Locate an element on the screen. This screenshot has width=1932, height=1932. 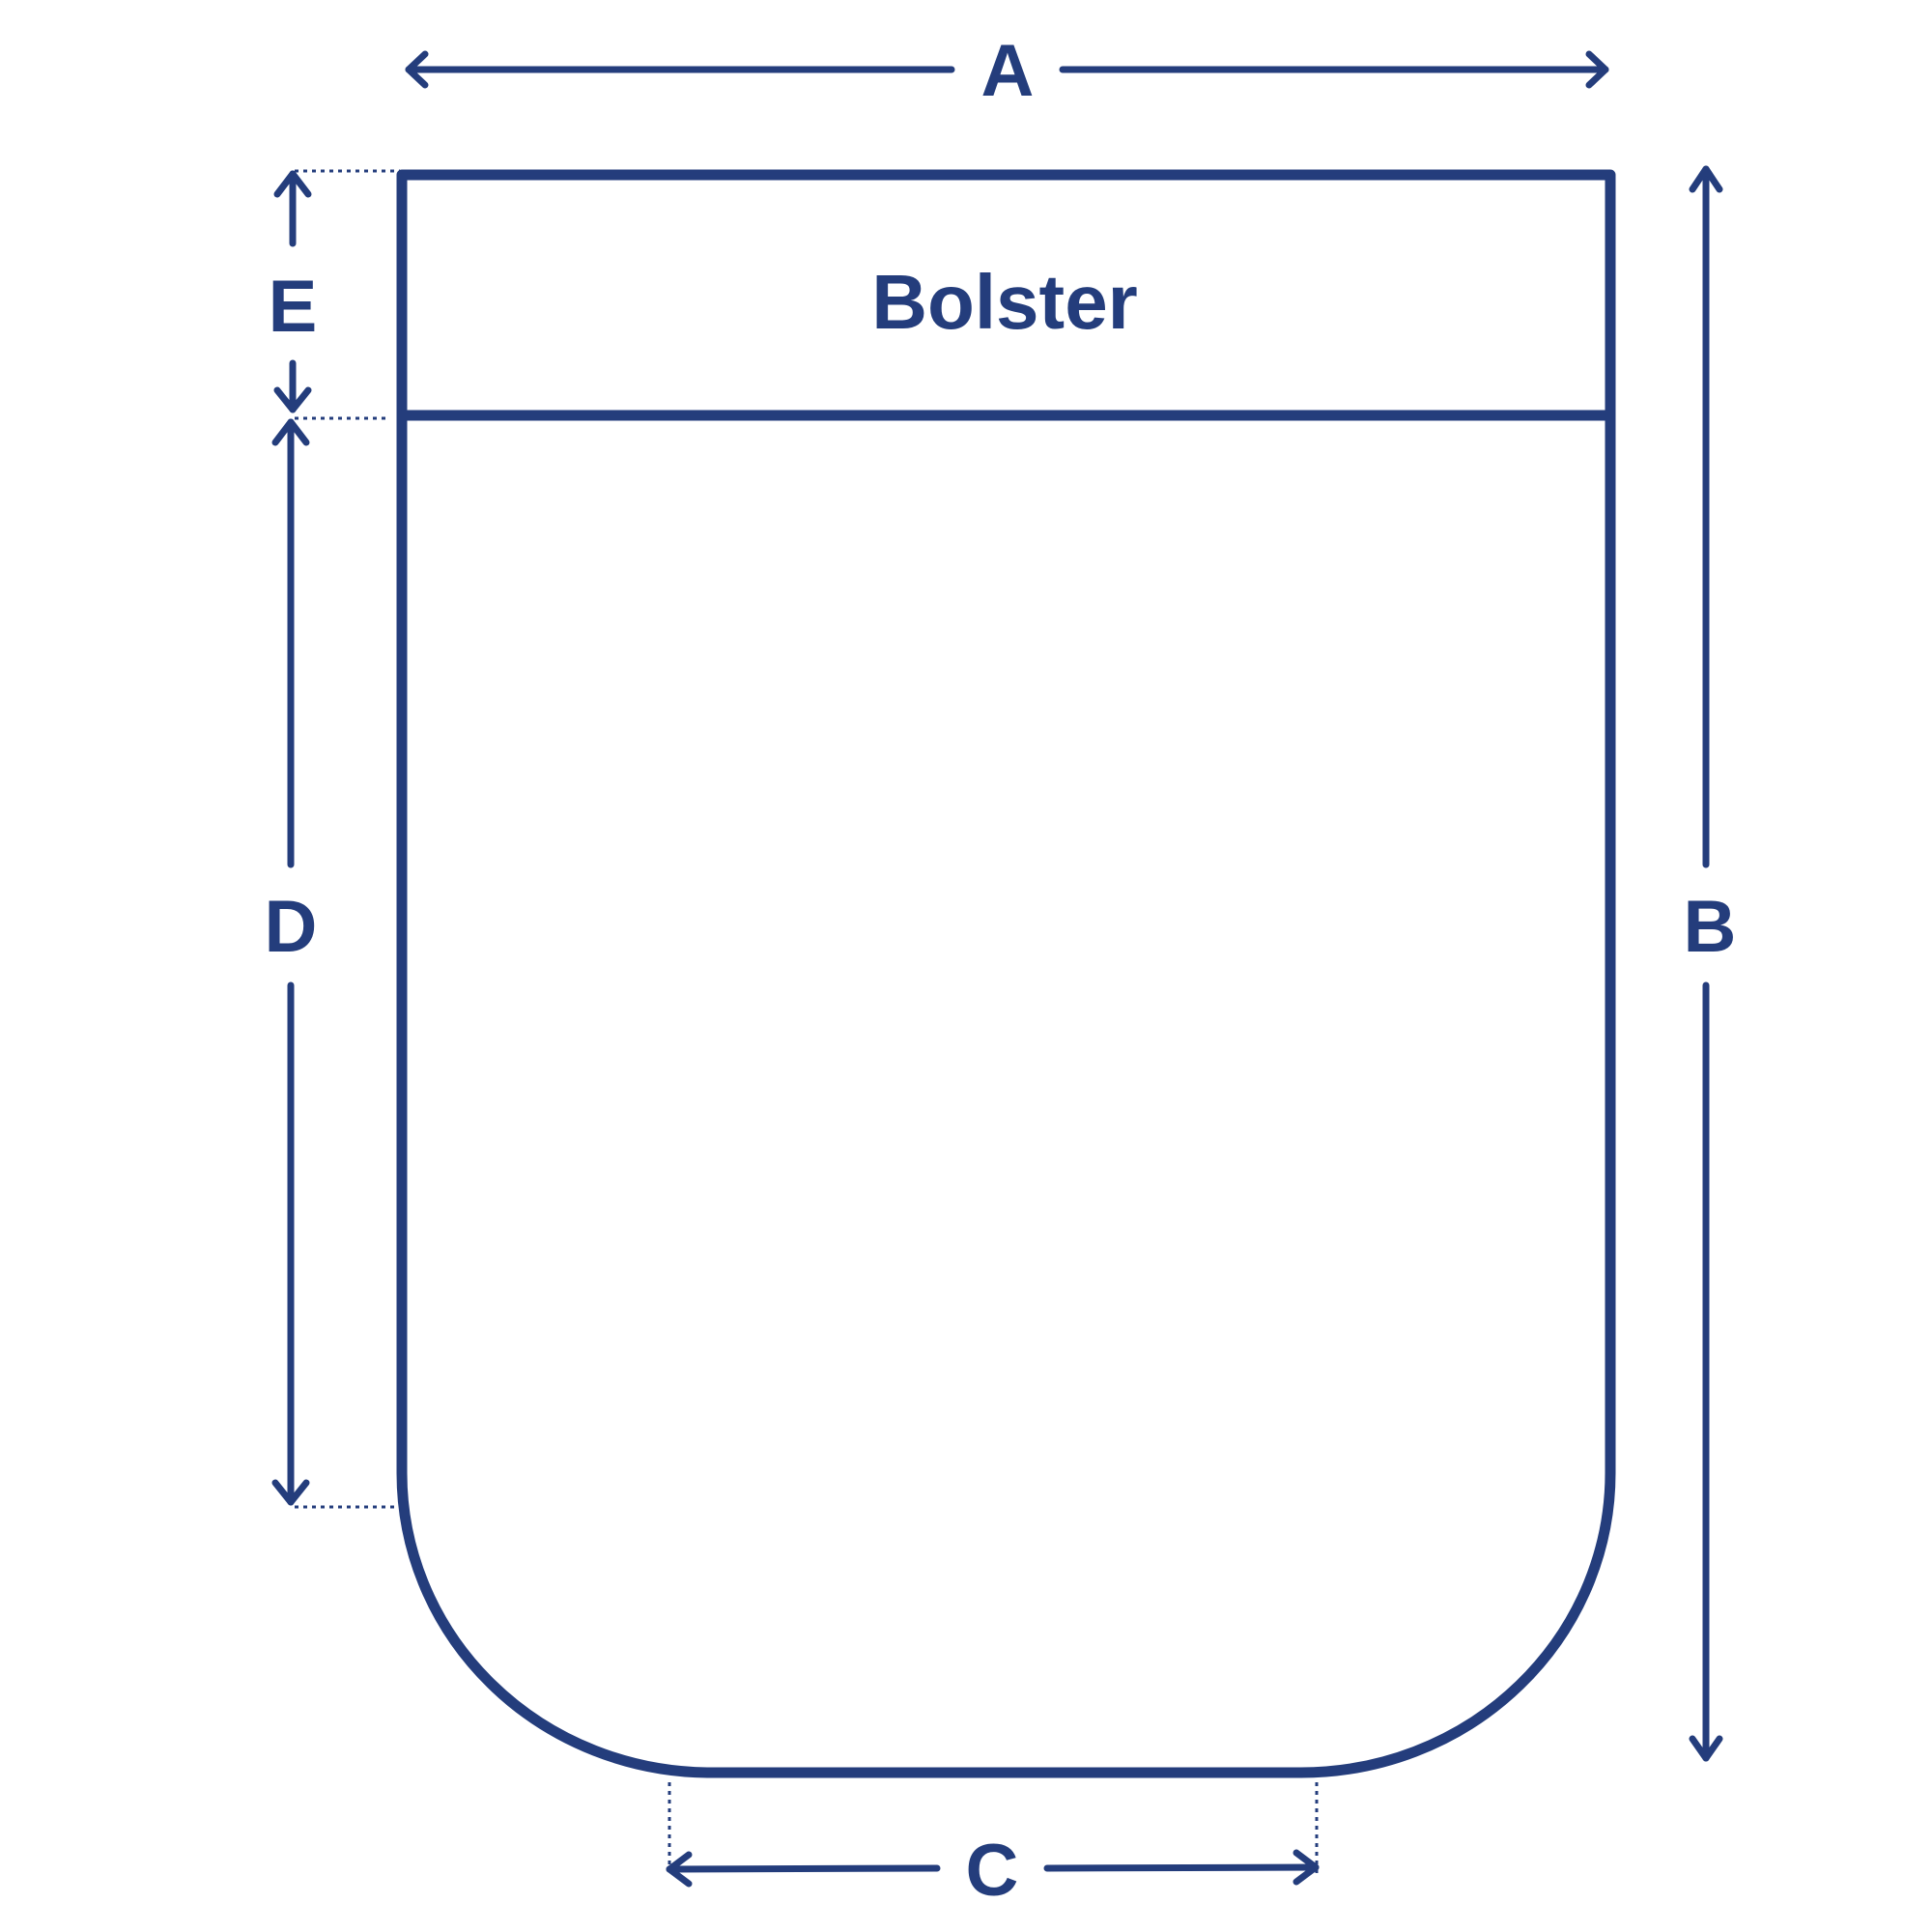
dimension-c-label: C is located at coordinates (992, 1871).